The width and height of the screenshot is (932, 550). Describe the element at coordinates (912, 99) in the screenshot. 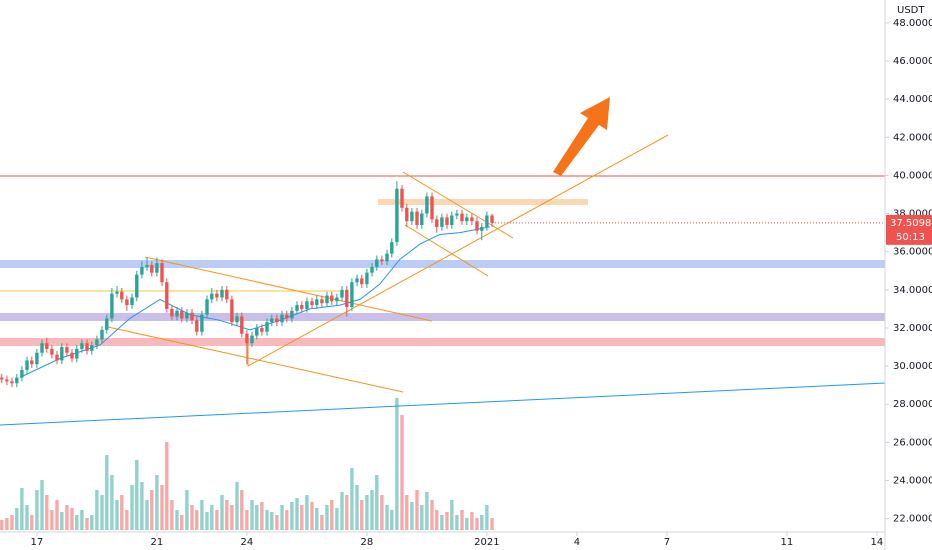

I see `y-tick-label: 44.0000` at that location.